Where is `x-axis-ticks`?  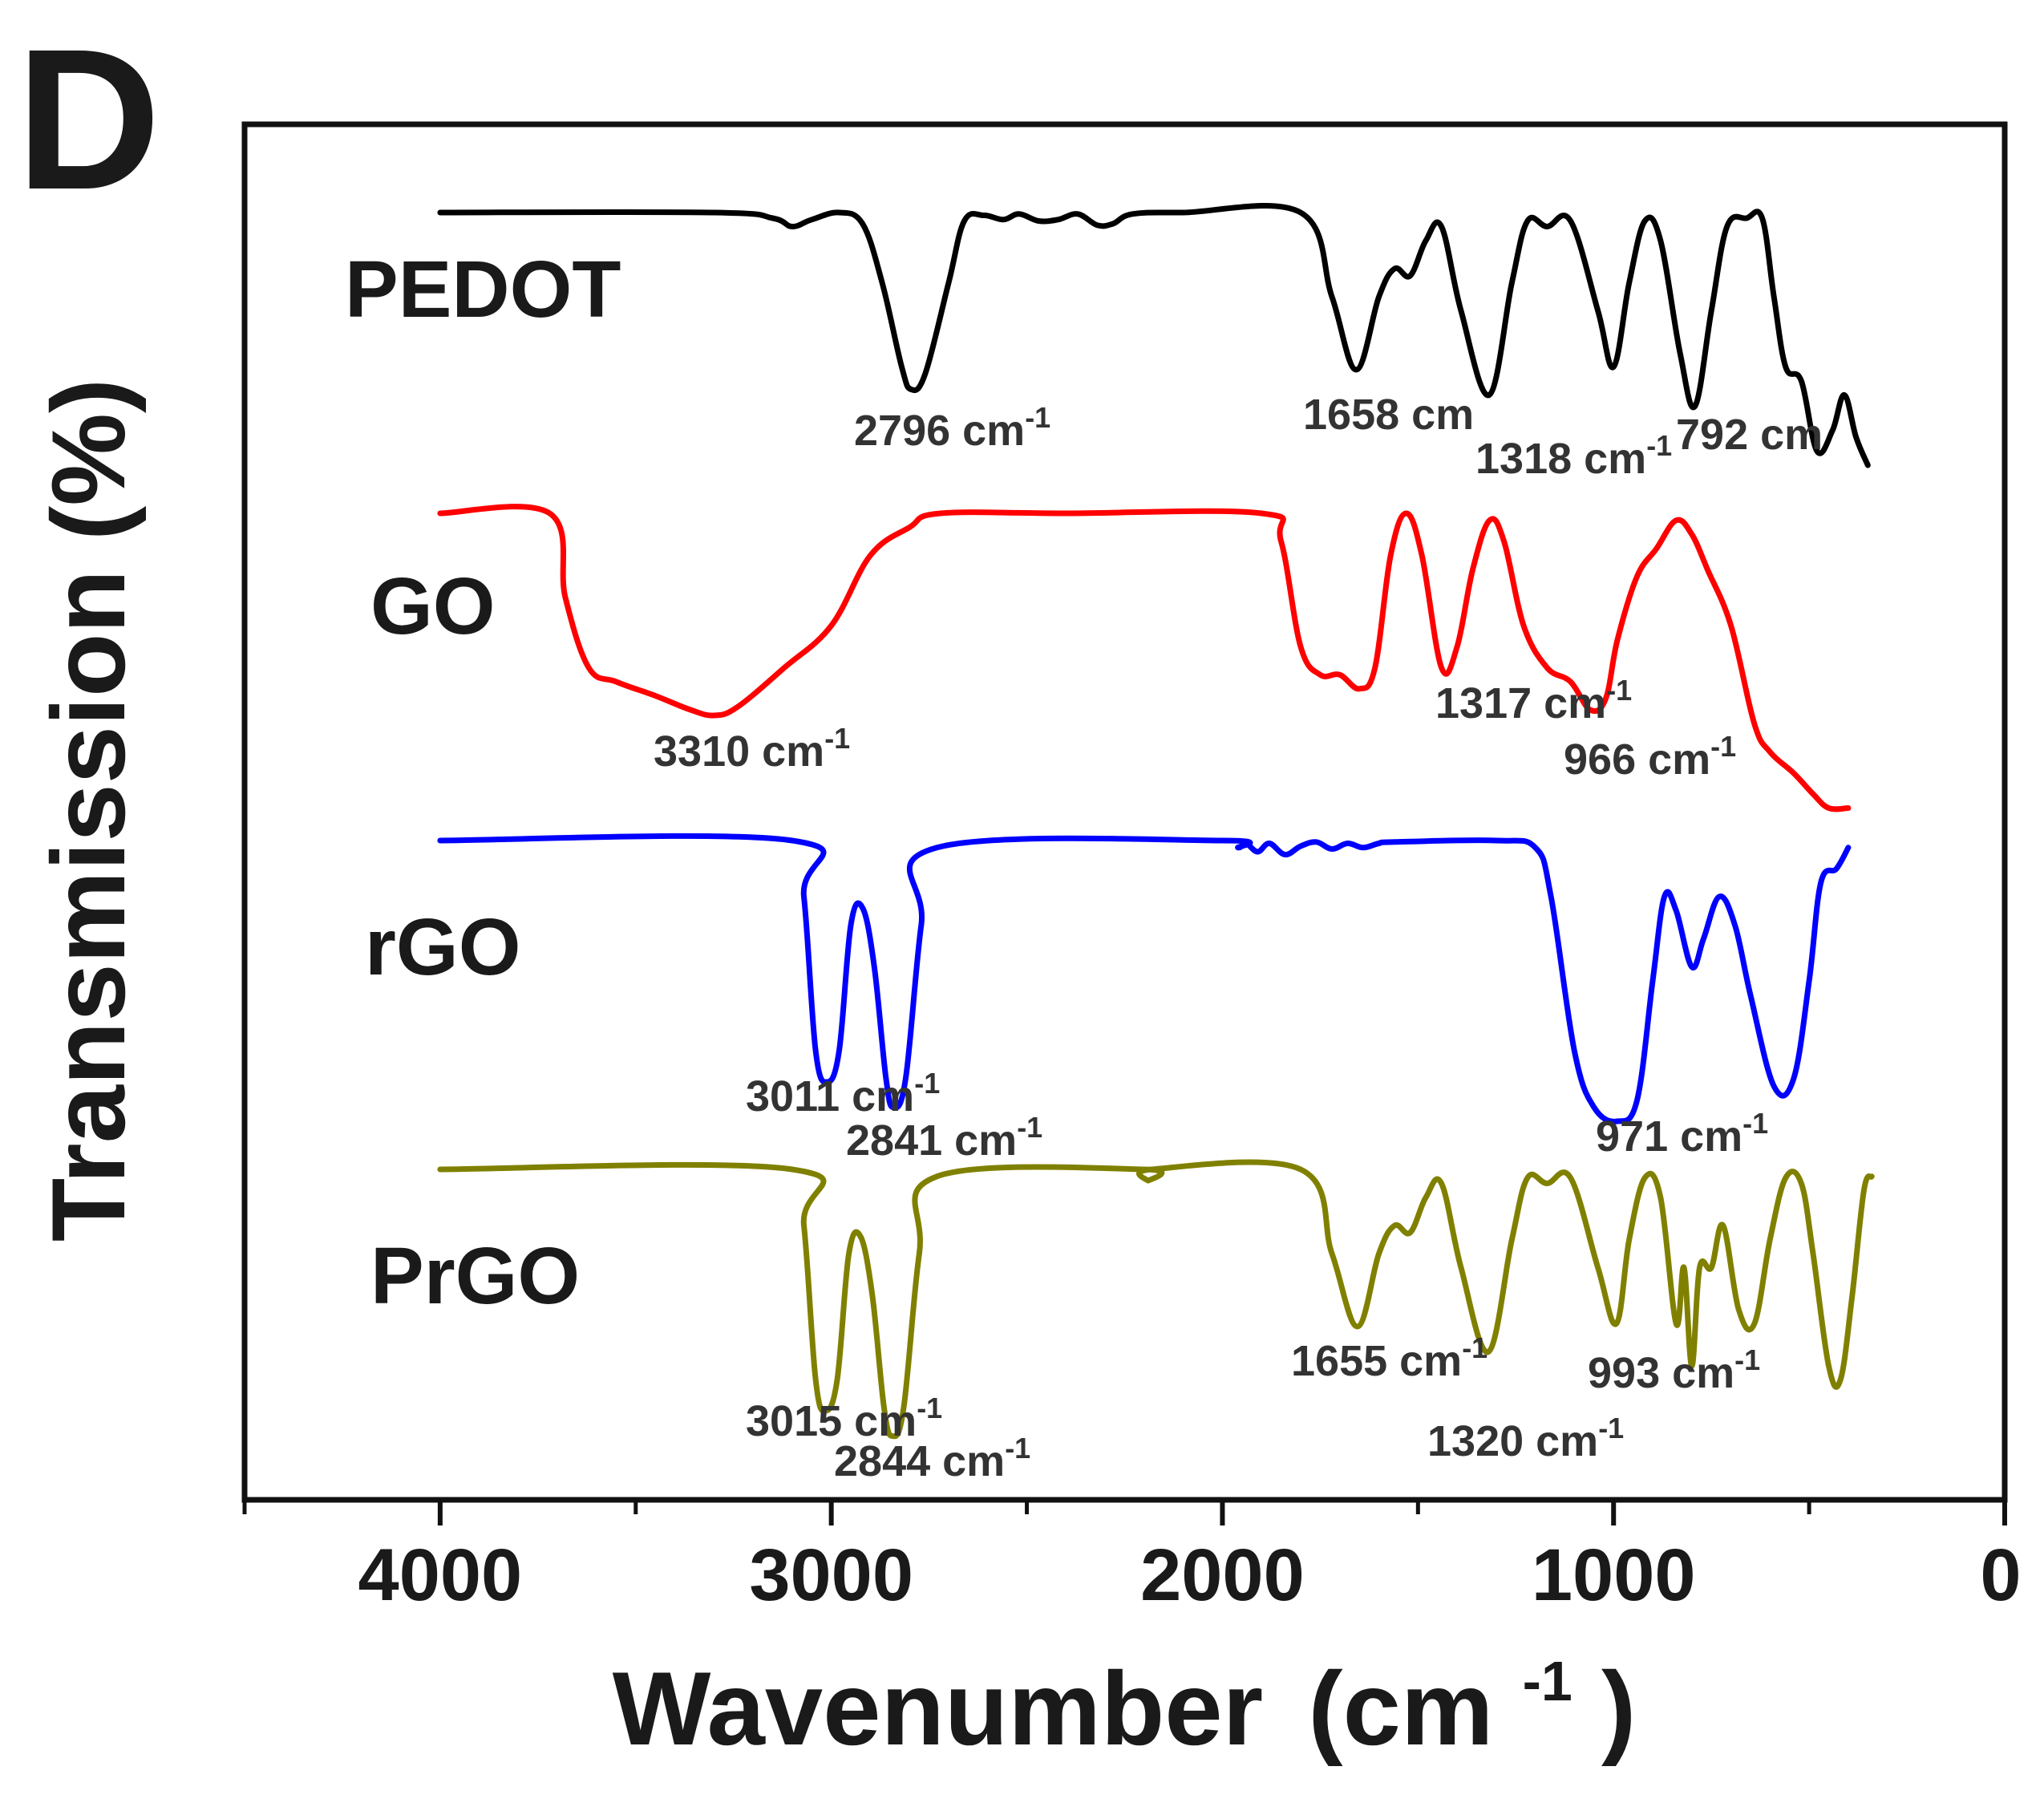
x-axis-ticks is located at coordinates (1124, 1512).